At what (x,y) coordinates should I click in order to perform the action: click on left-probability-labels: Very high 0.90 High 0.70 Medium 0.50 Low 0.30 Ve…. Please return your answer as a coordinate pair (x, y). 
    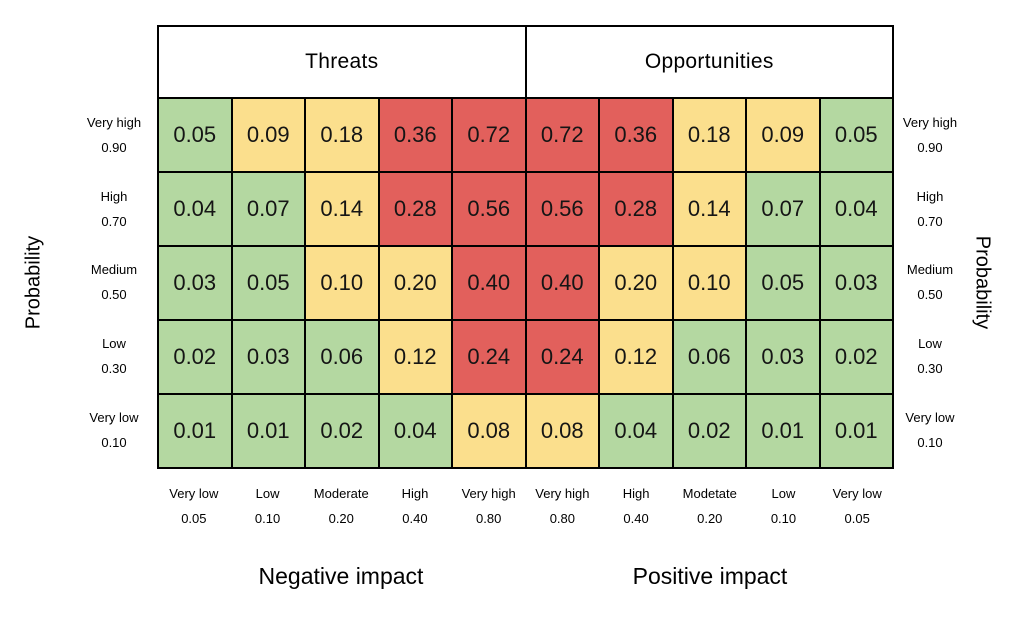
    Looking at the image, I should click on (114, 283).